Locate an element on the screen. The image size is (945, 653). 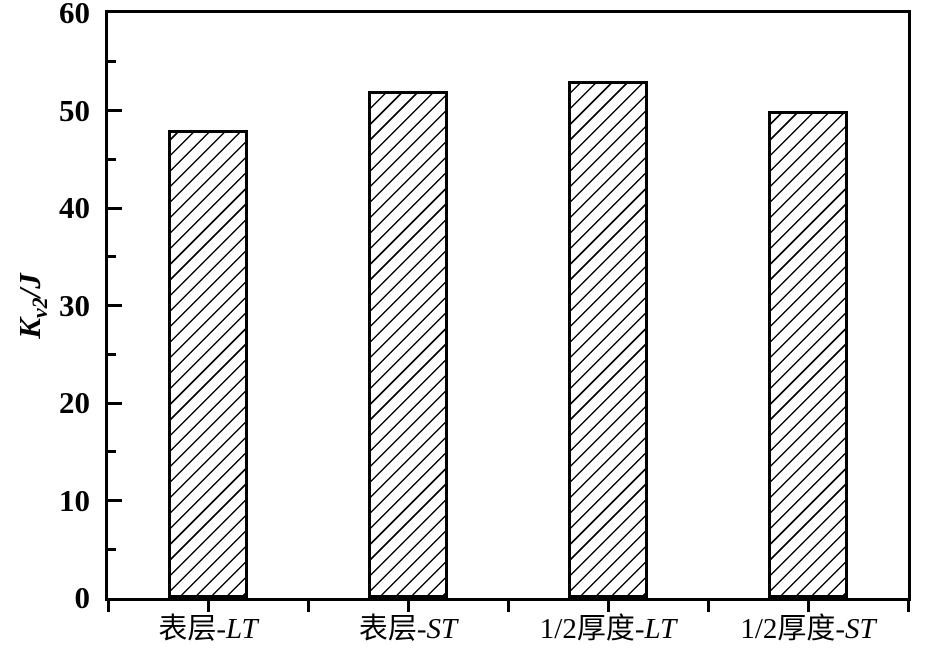
y-tick-label-50: 50 is located at coordinates (74, 110).